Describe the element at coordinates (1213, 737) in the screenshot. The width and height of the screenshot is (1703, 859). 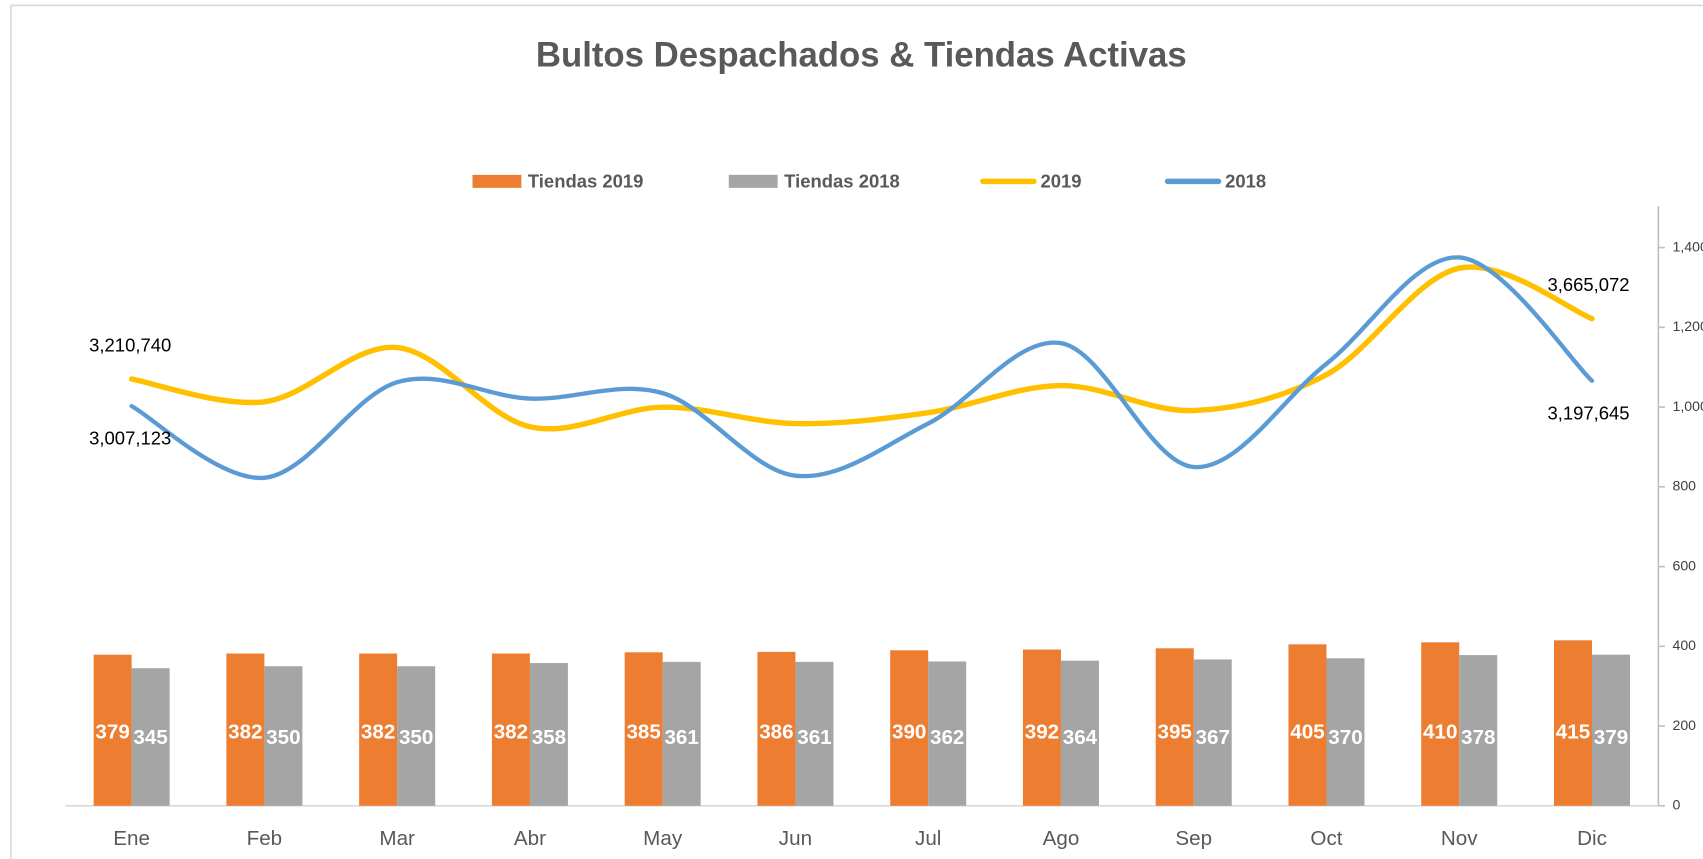
I see `bar-label: 367` at that location.